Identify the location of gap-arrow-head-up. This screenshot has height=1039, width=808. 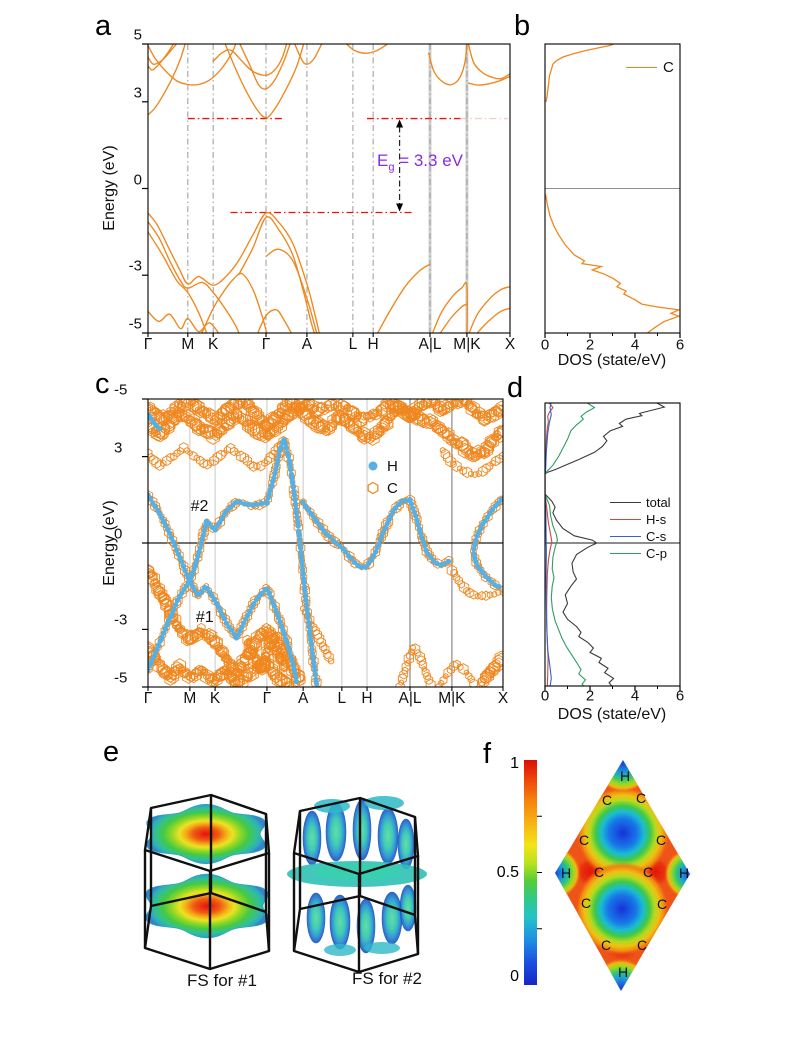
(400, 123).